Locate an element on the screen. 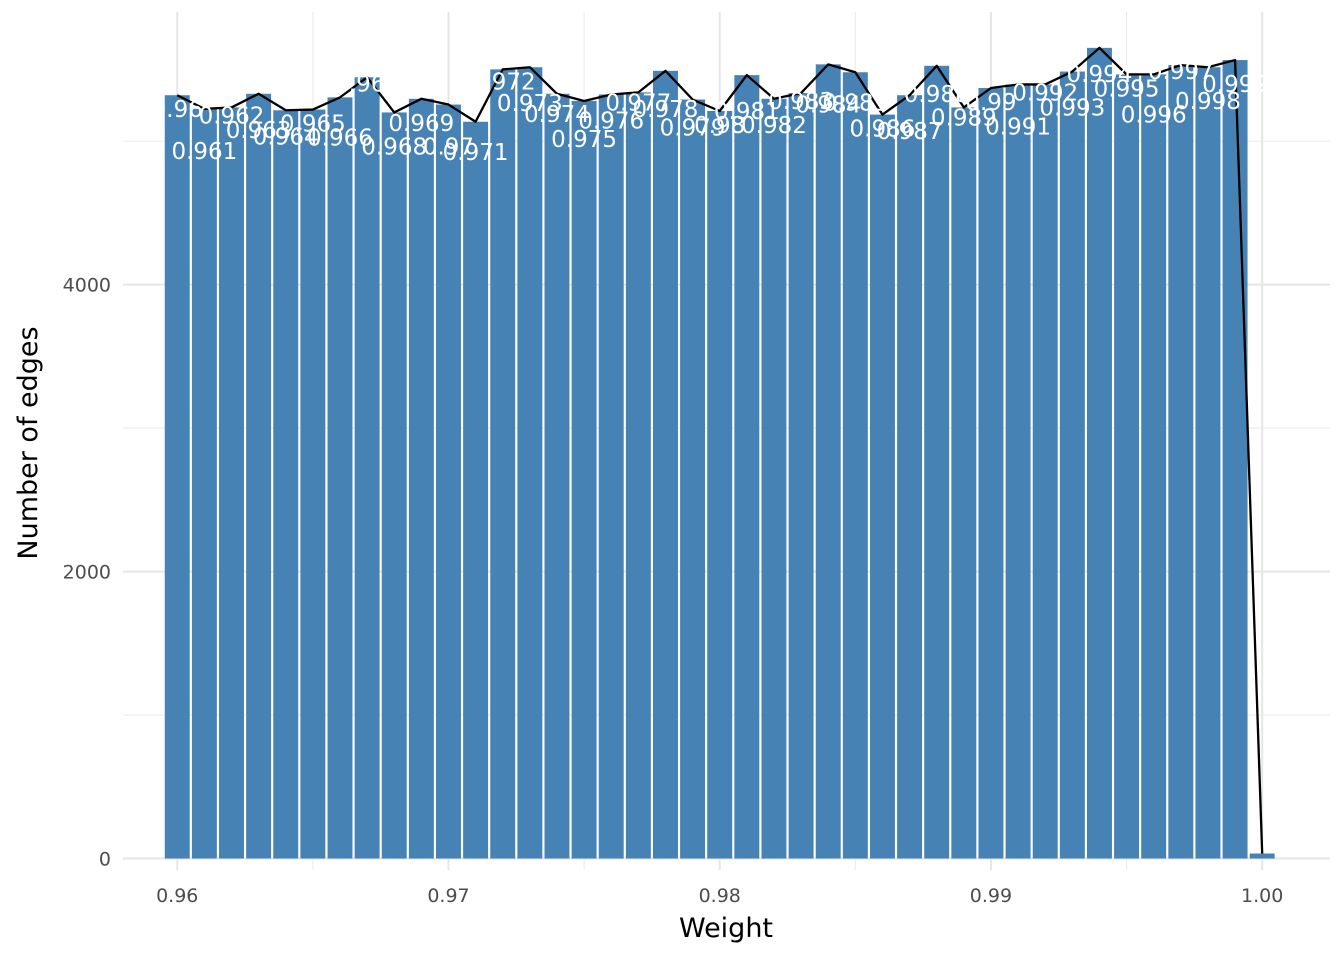 The width and height of the screenshot is (1344, 960). bar-value-label: 0.994 is located at coordinates (1100, 75).